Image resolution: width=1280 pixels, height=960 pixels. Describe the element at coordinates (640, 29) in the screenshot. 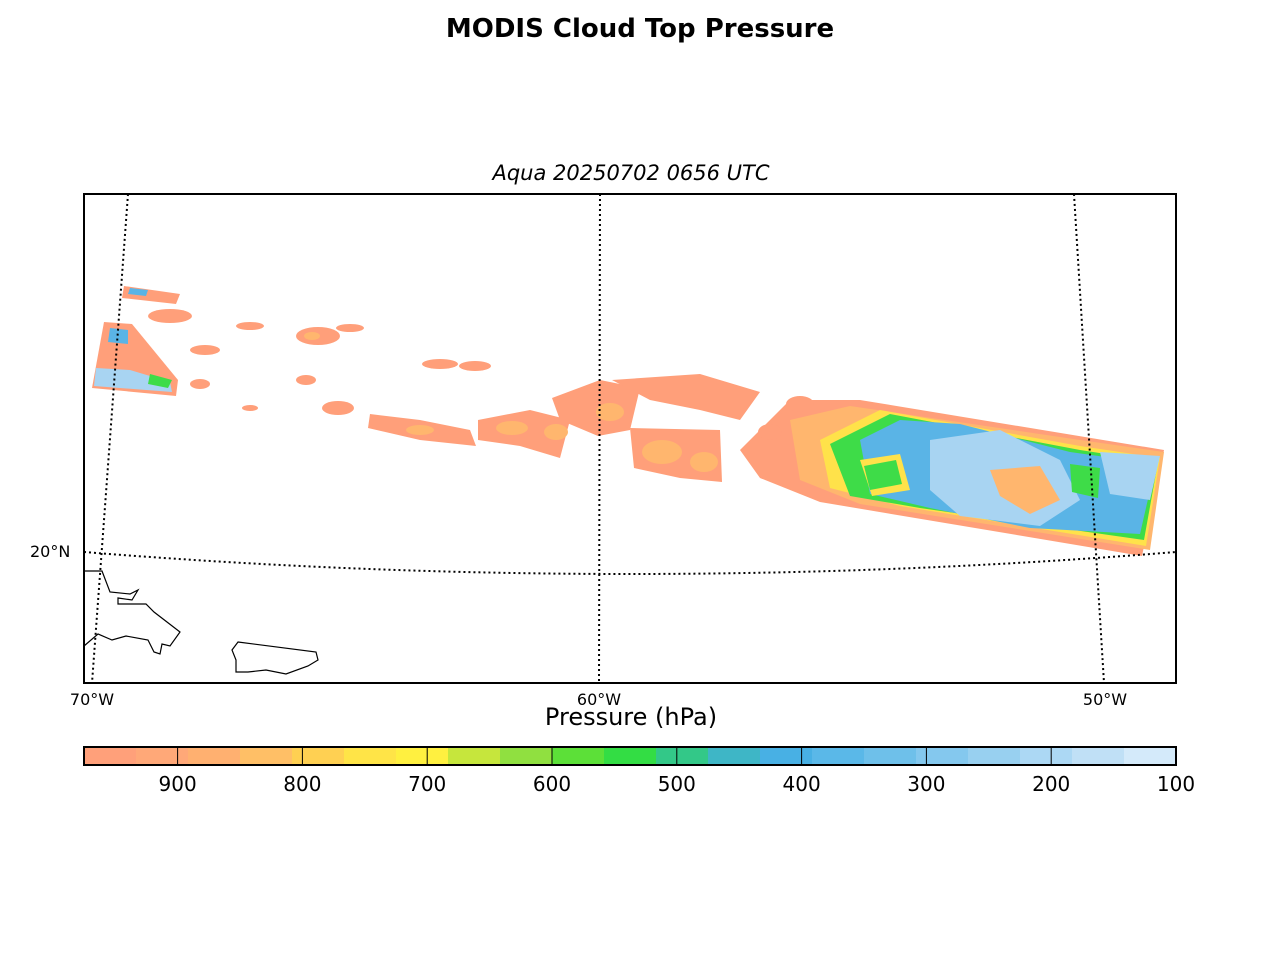

I see `map-title: MODIS Cloud Top Pressure` at that location.